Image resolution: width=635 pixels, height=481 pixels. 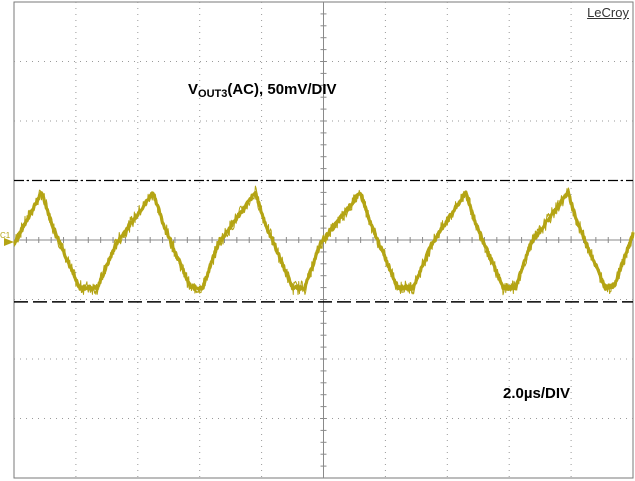 I want to click on voltage-scale-label: VOUT3(AC), 50mV/DIV, so click(x=262, y=90).